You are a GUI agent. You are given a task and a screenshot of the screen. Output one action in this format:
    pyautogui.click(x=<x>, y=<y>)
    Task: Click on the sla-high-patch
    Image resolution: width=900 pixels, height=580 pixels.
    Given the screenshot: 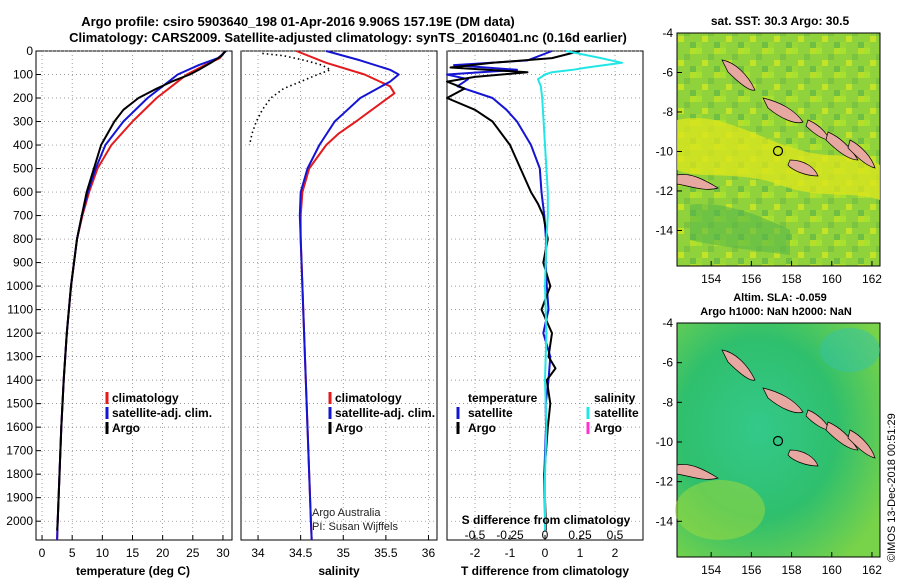 What is the action you would take?
    pyautogui.click(x=720, y=510)
    